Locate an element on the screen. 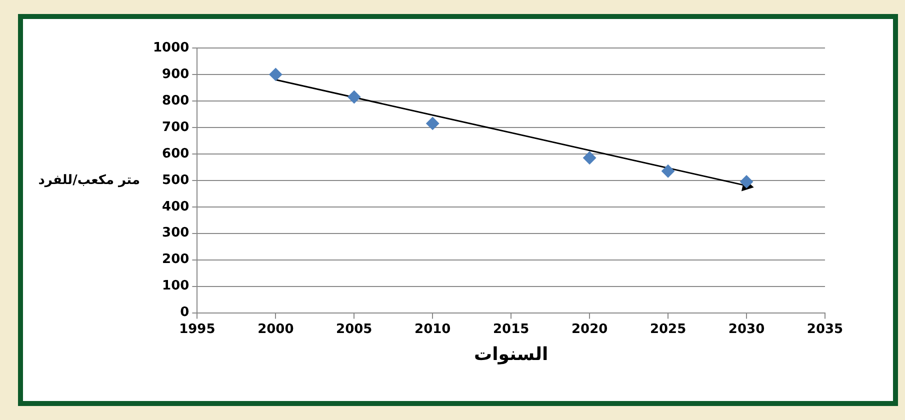 The image size is (905, 420). y-tick-label: 500 is located at coordinates (176, 180).